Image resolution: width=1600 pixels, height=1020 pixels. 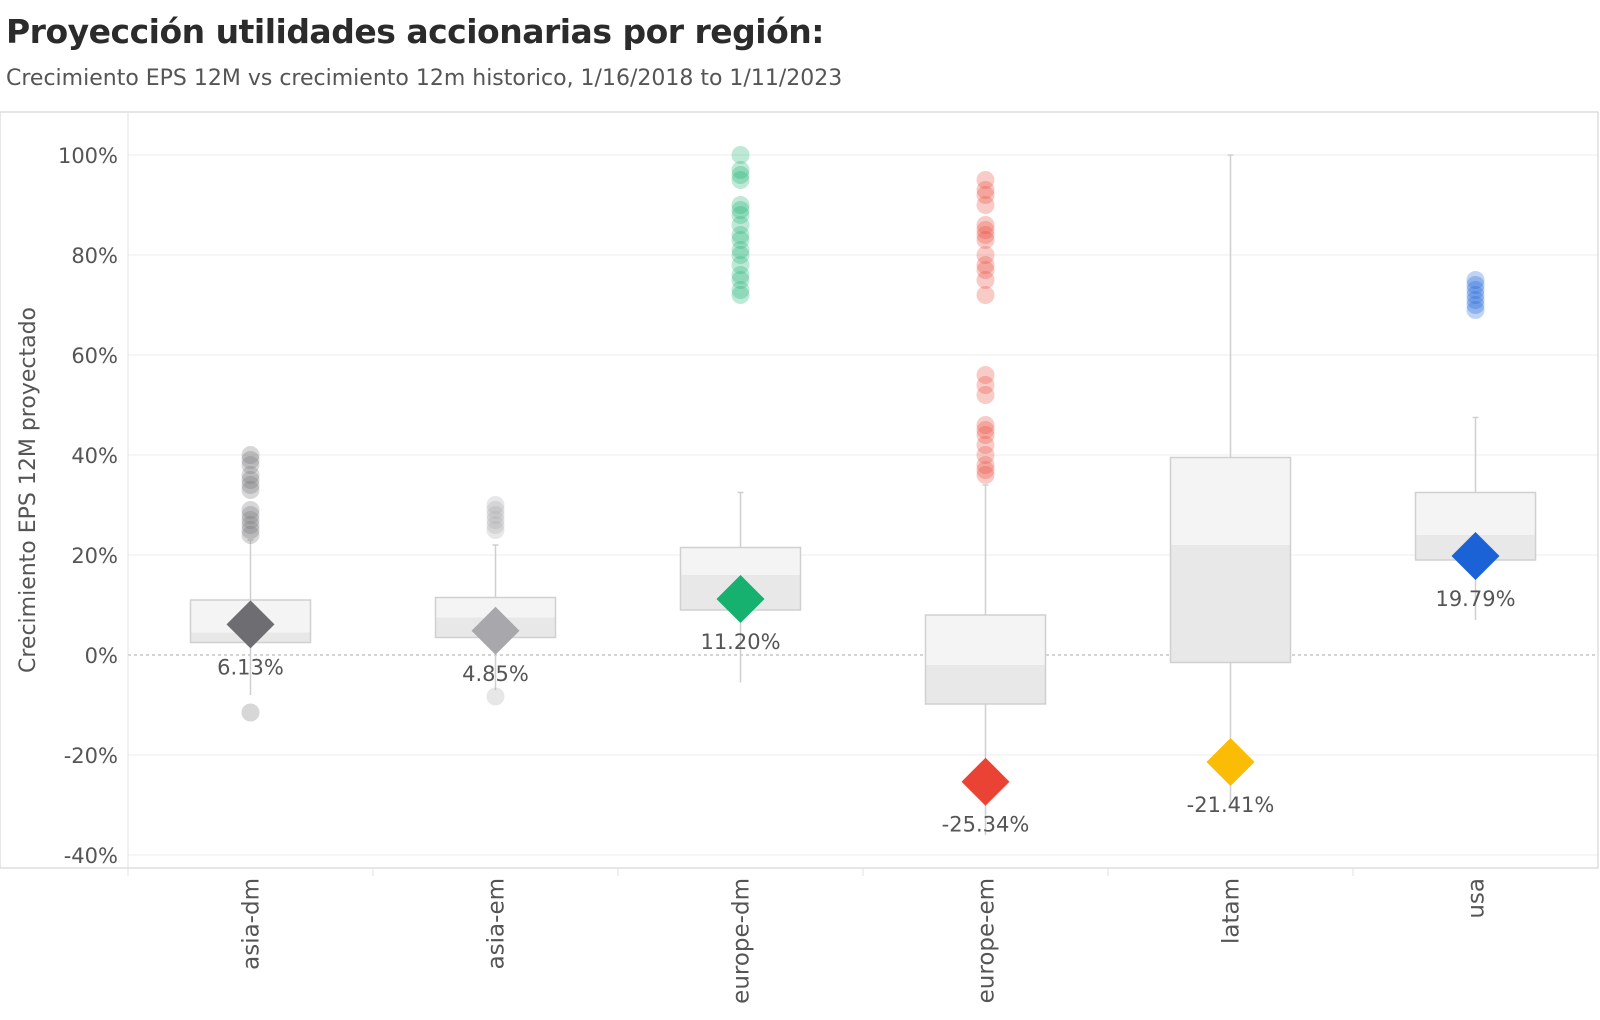 I want to click on x-category-label: usa, so click(x=1477, y=898).